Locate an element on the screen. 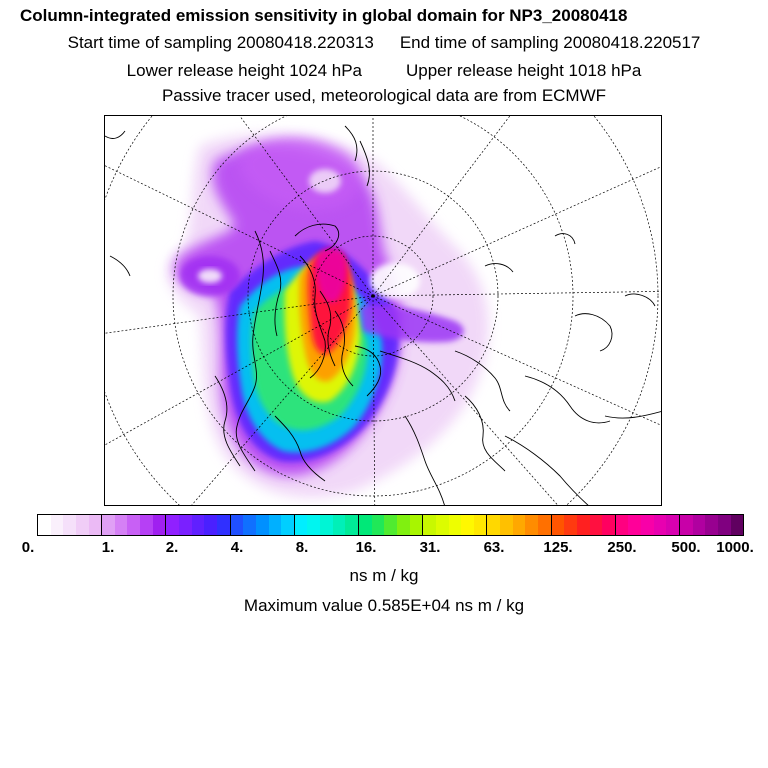 This screenshot has height=768, width=768. maximum-value-label: Maximum value 0.585E+04 ns m / kg is located at coordinates (384, 605).